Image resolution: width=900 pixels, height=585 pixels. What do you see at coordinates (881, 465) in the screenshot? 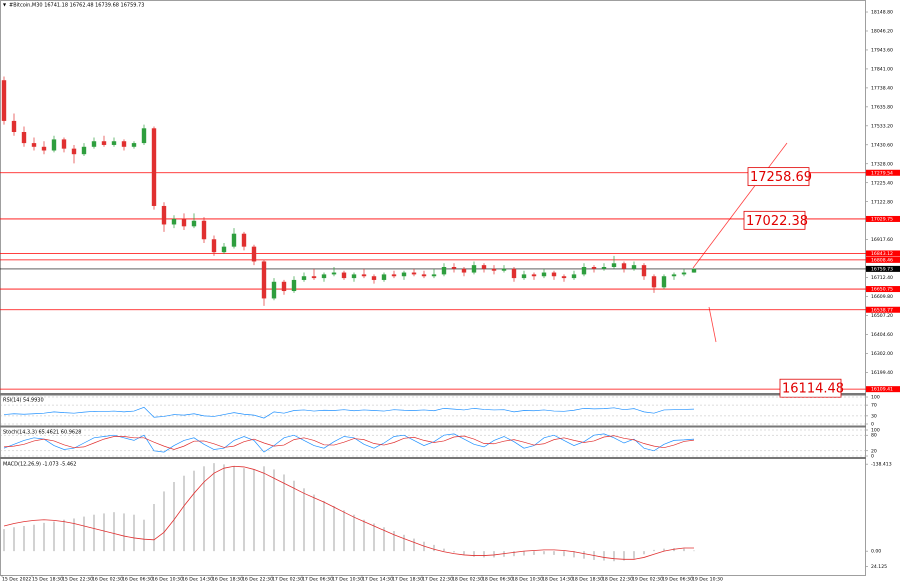
I see `y-tick-label: -138.413` at bounding box center [881, 465].